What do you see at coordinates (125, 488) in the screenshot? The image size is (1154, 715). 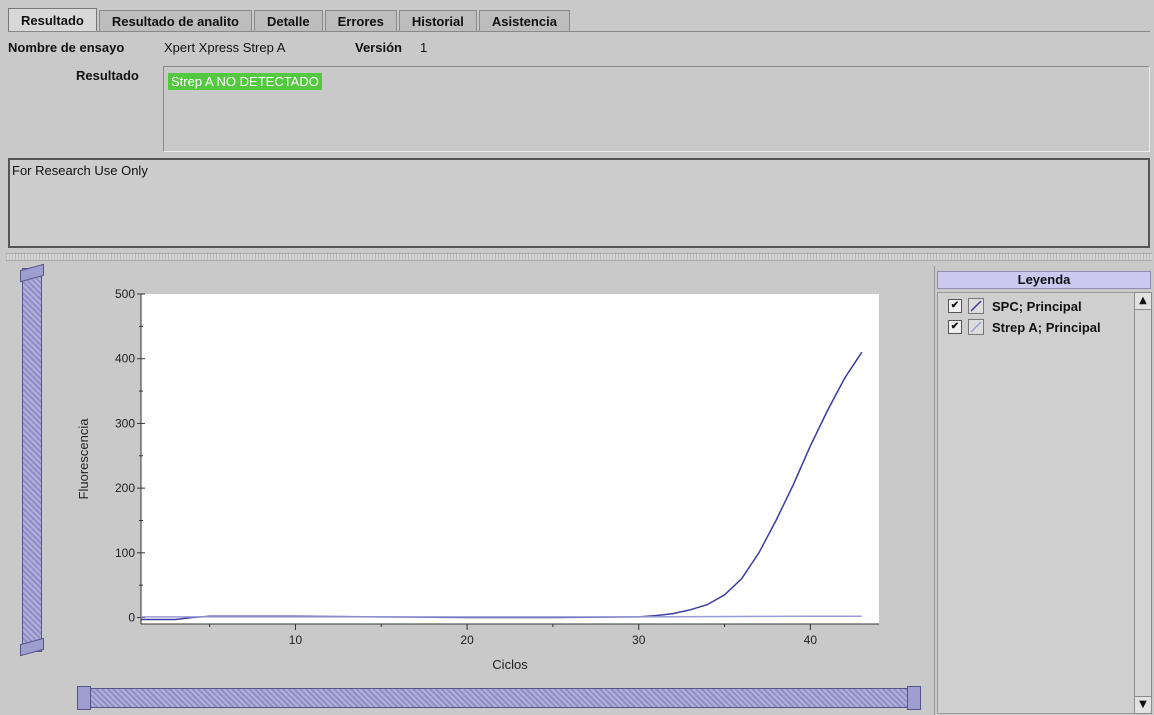 I see `y-tick-label: 200` at bounding box center [125, 488].